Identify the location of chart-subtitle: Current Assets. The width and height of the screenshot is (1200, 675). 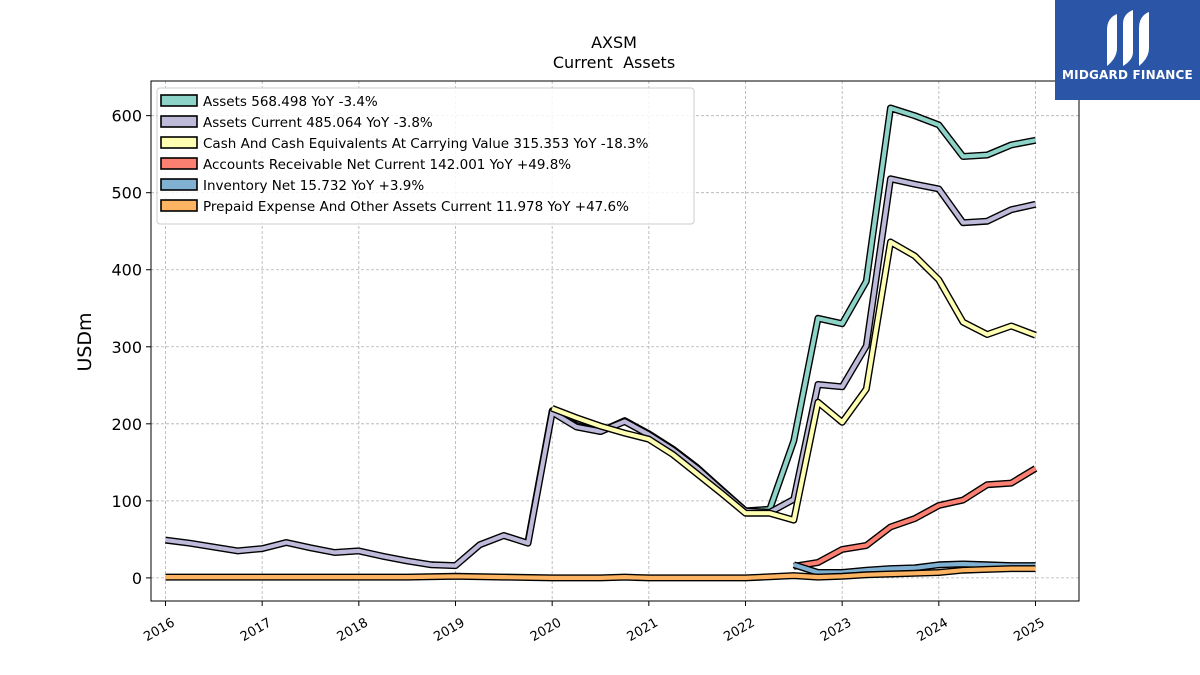
(614, 62).